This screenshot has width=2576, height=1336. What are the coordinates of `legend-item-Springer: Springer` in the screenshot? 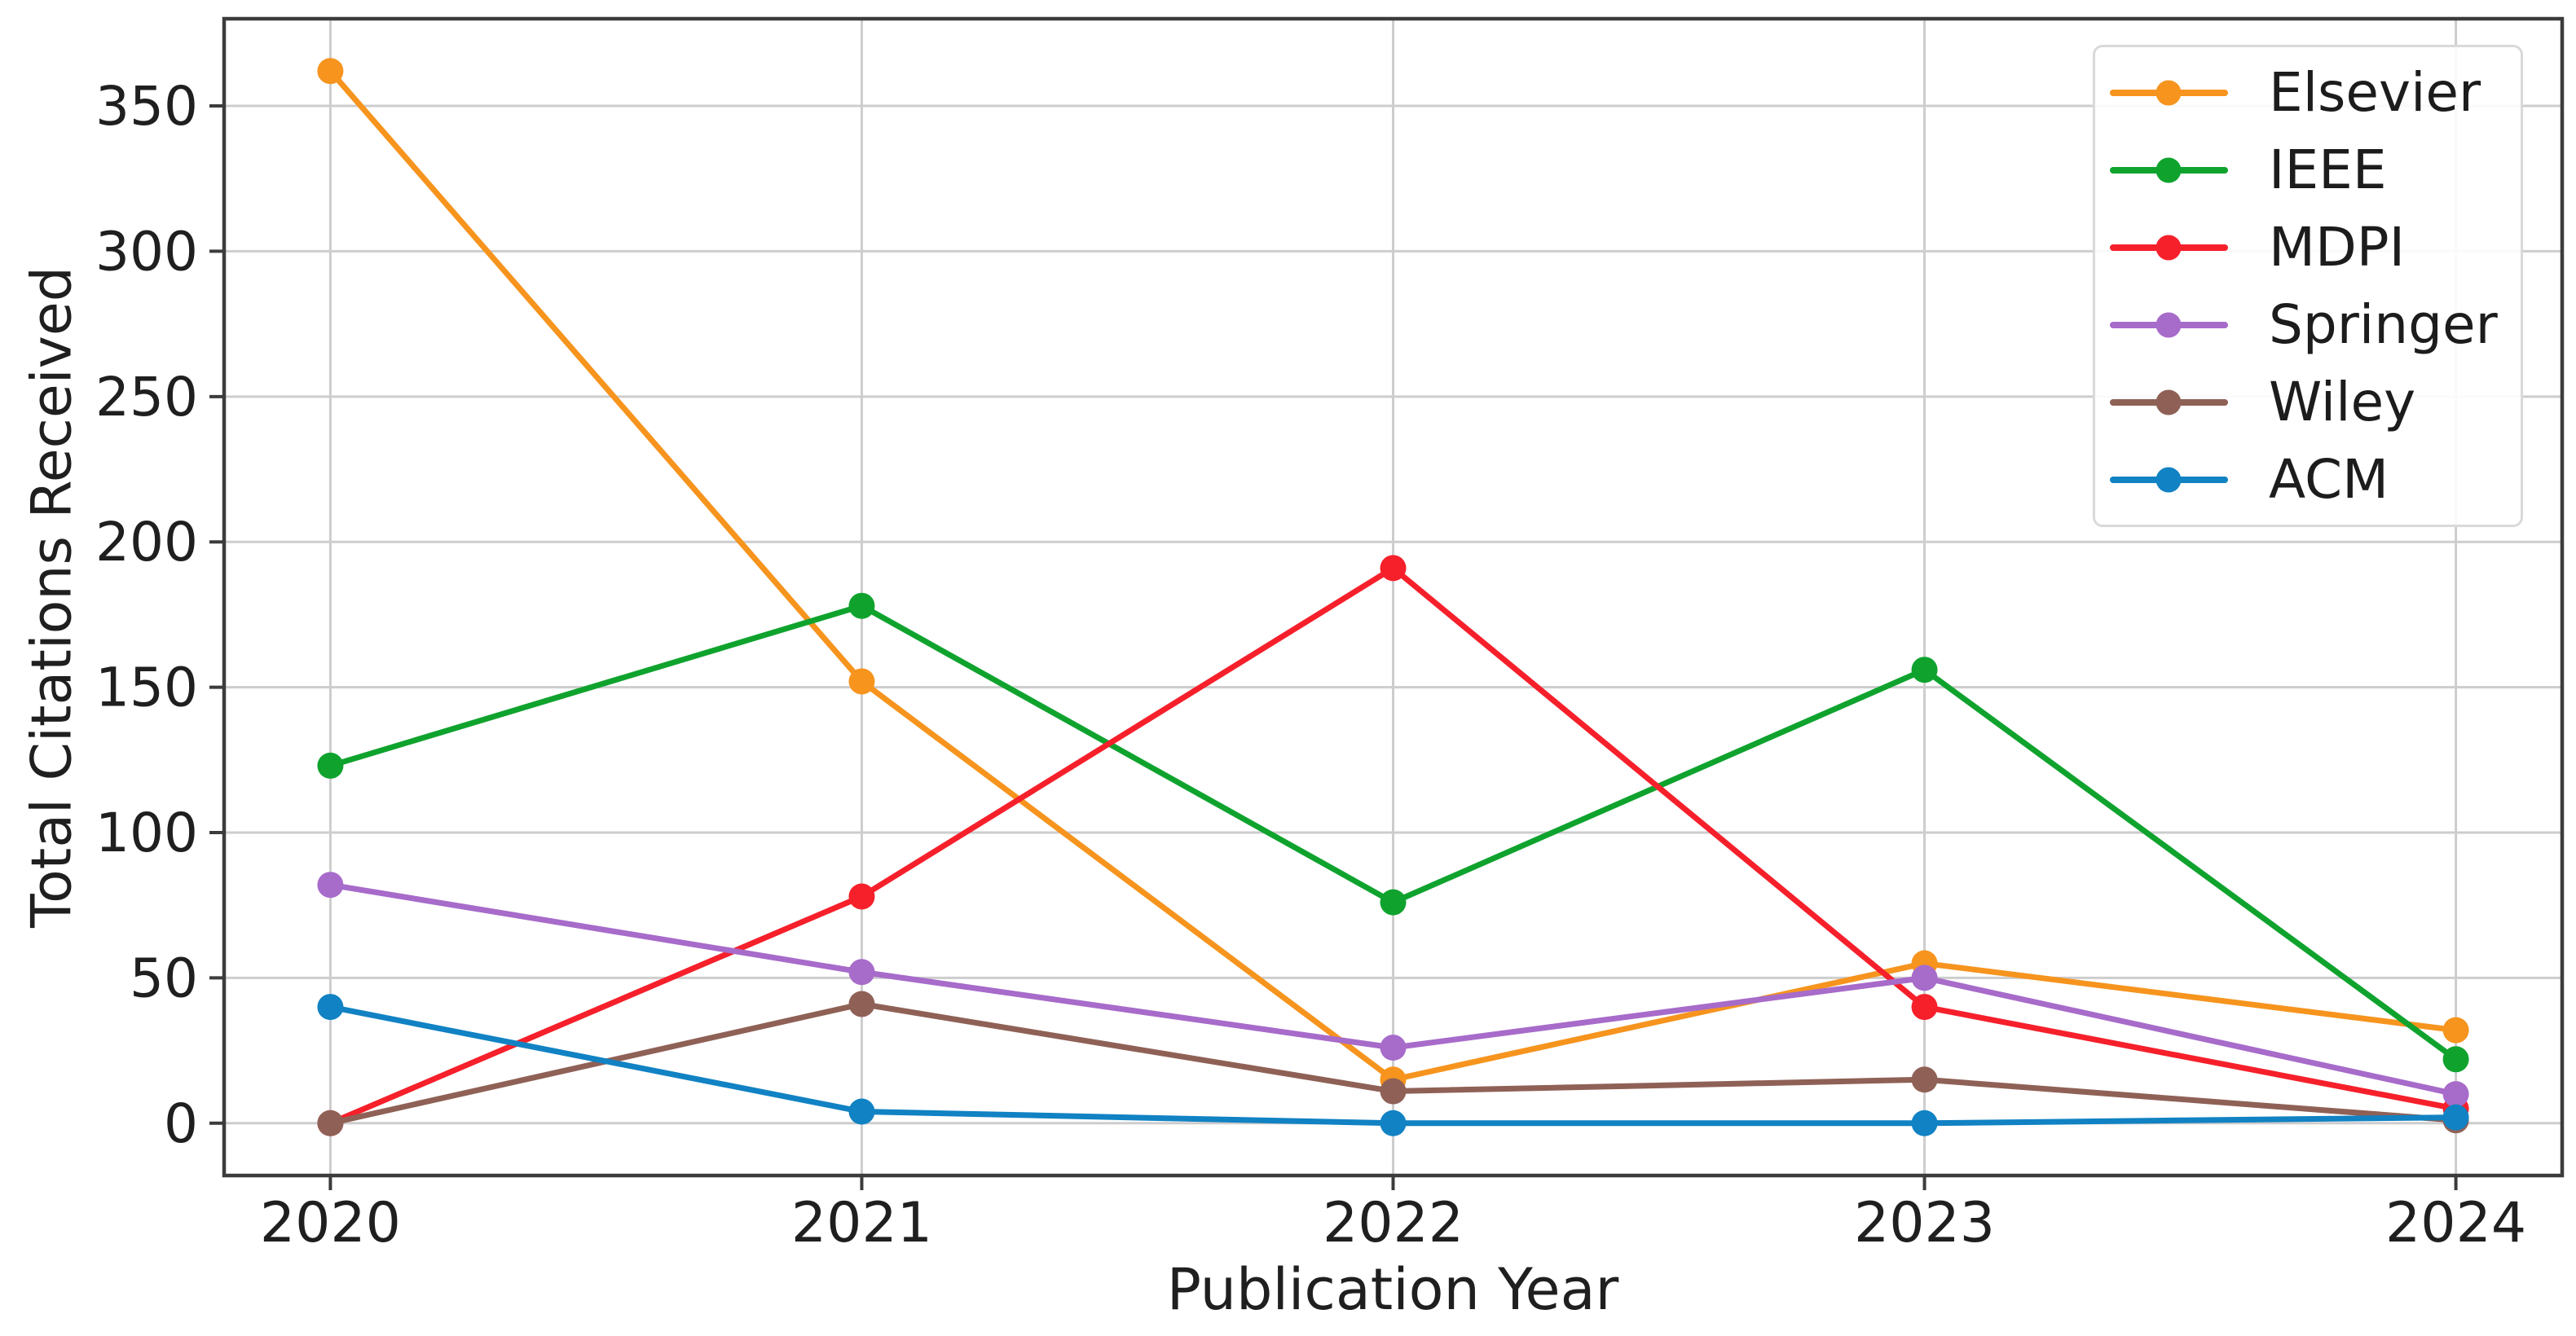 It's located at (2304, 324).